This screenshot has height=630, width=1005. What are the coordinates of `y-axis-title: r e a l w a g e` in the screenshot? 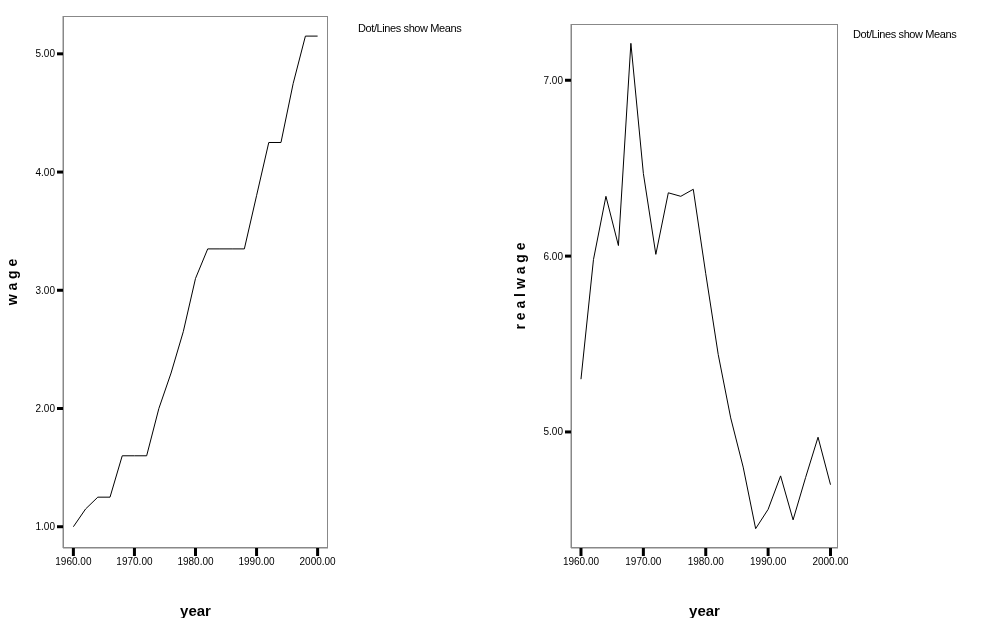 It's located at (519, 286).